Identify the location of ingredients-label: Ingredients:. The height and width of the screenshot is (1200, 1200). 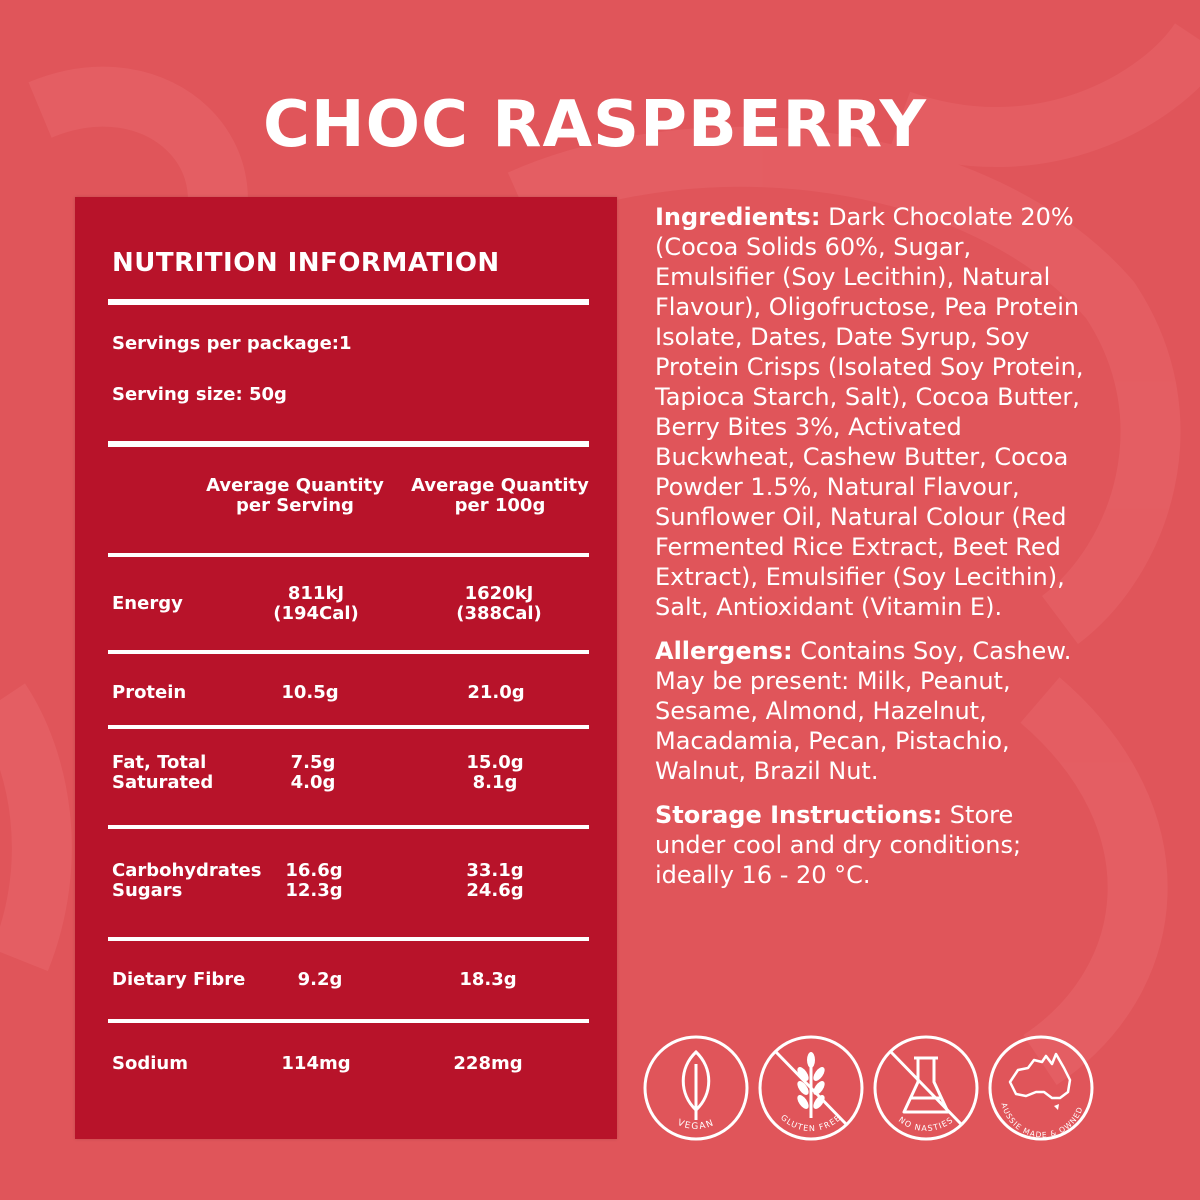
(738, 217).